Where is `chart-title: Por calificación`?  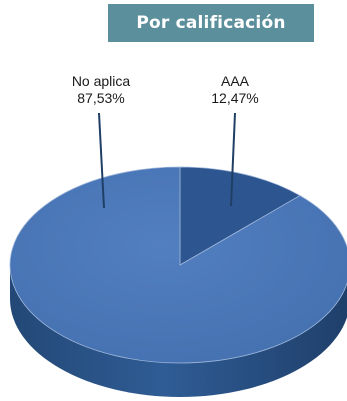
chart-title: Por calificación is located at coordinates (211, 23).